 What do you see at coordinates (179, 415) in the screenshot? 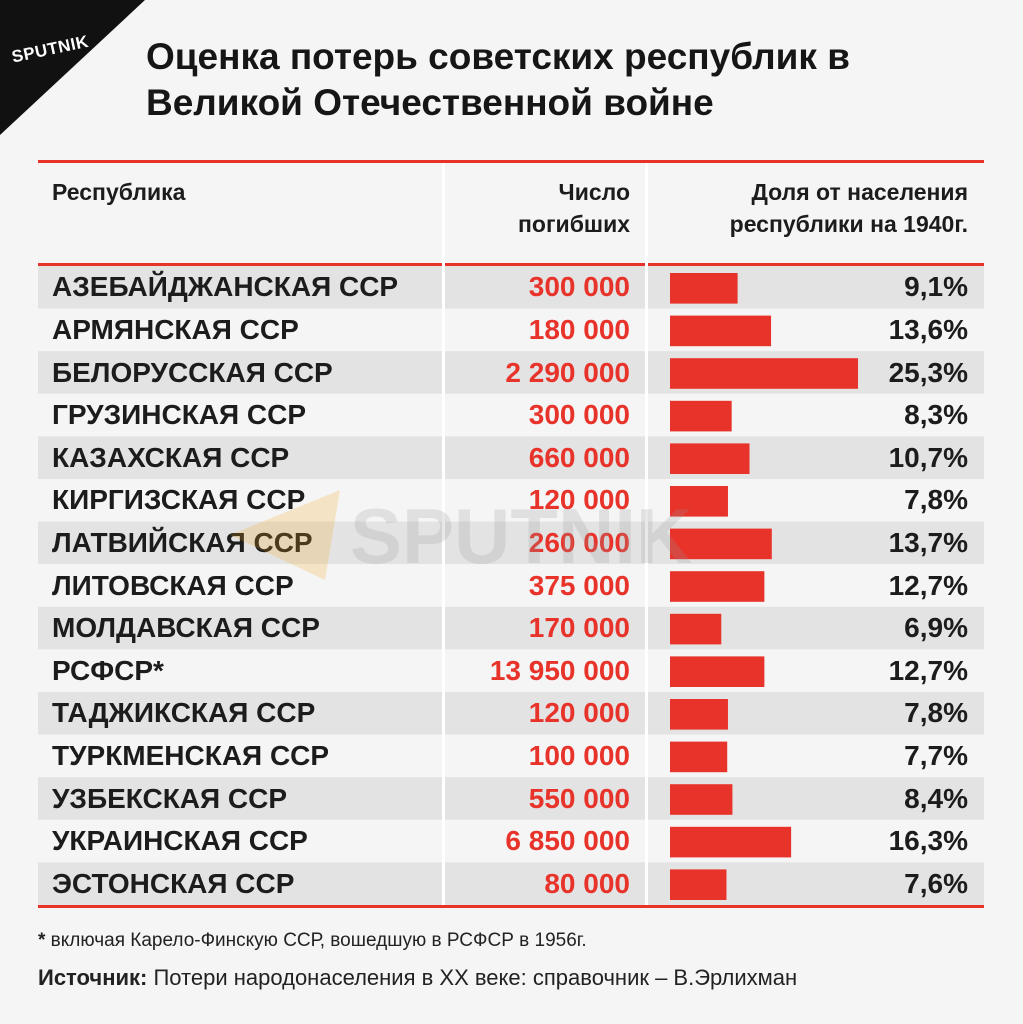
I see `row-republic-name: ГРУЗИНСКАЯ ССР` at bounding box center [179, 415].